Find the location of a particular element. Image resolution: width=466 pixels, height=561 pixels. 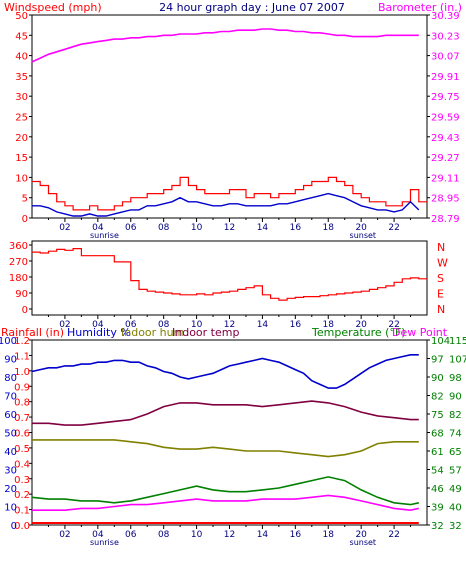

legend-rainfall: Rainfall (in) is located at coordinates (32, 332).